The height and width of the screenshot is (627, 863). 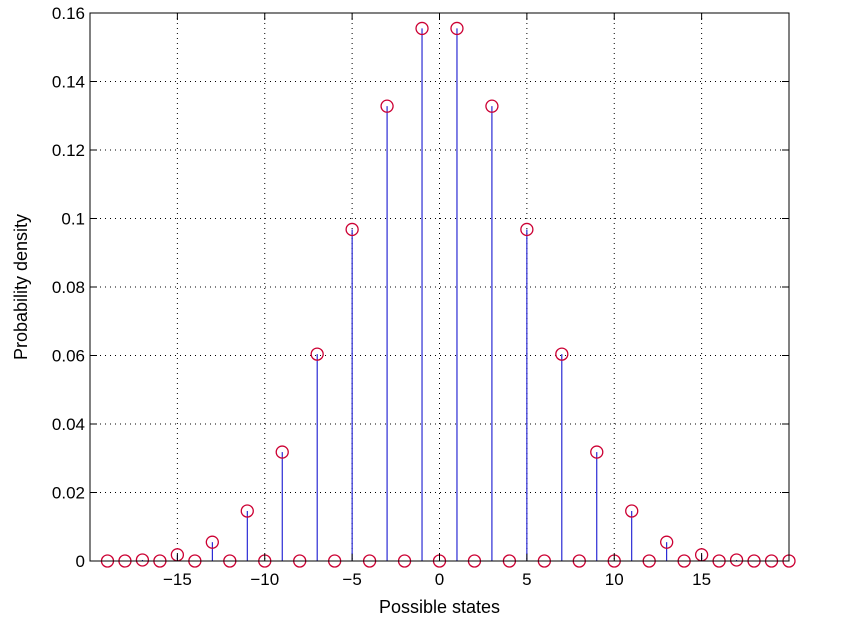 I want to click on y-tick-label: 0.08, so click(x=68, y=287).